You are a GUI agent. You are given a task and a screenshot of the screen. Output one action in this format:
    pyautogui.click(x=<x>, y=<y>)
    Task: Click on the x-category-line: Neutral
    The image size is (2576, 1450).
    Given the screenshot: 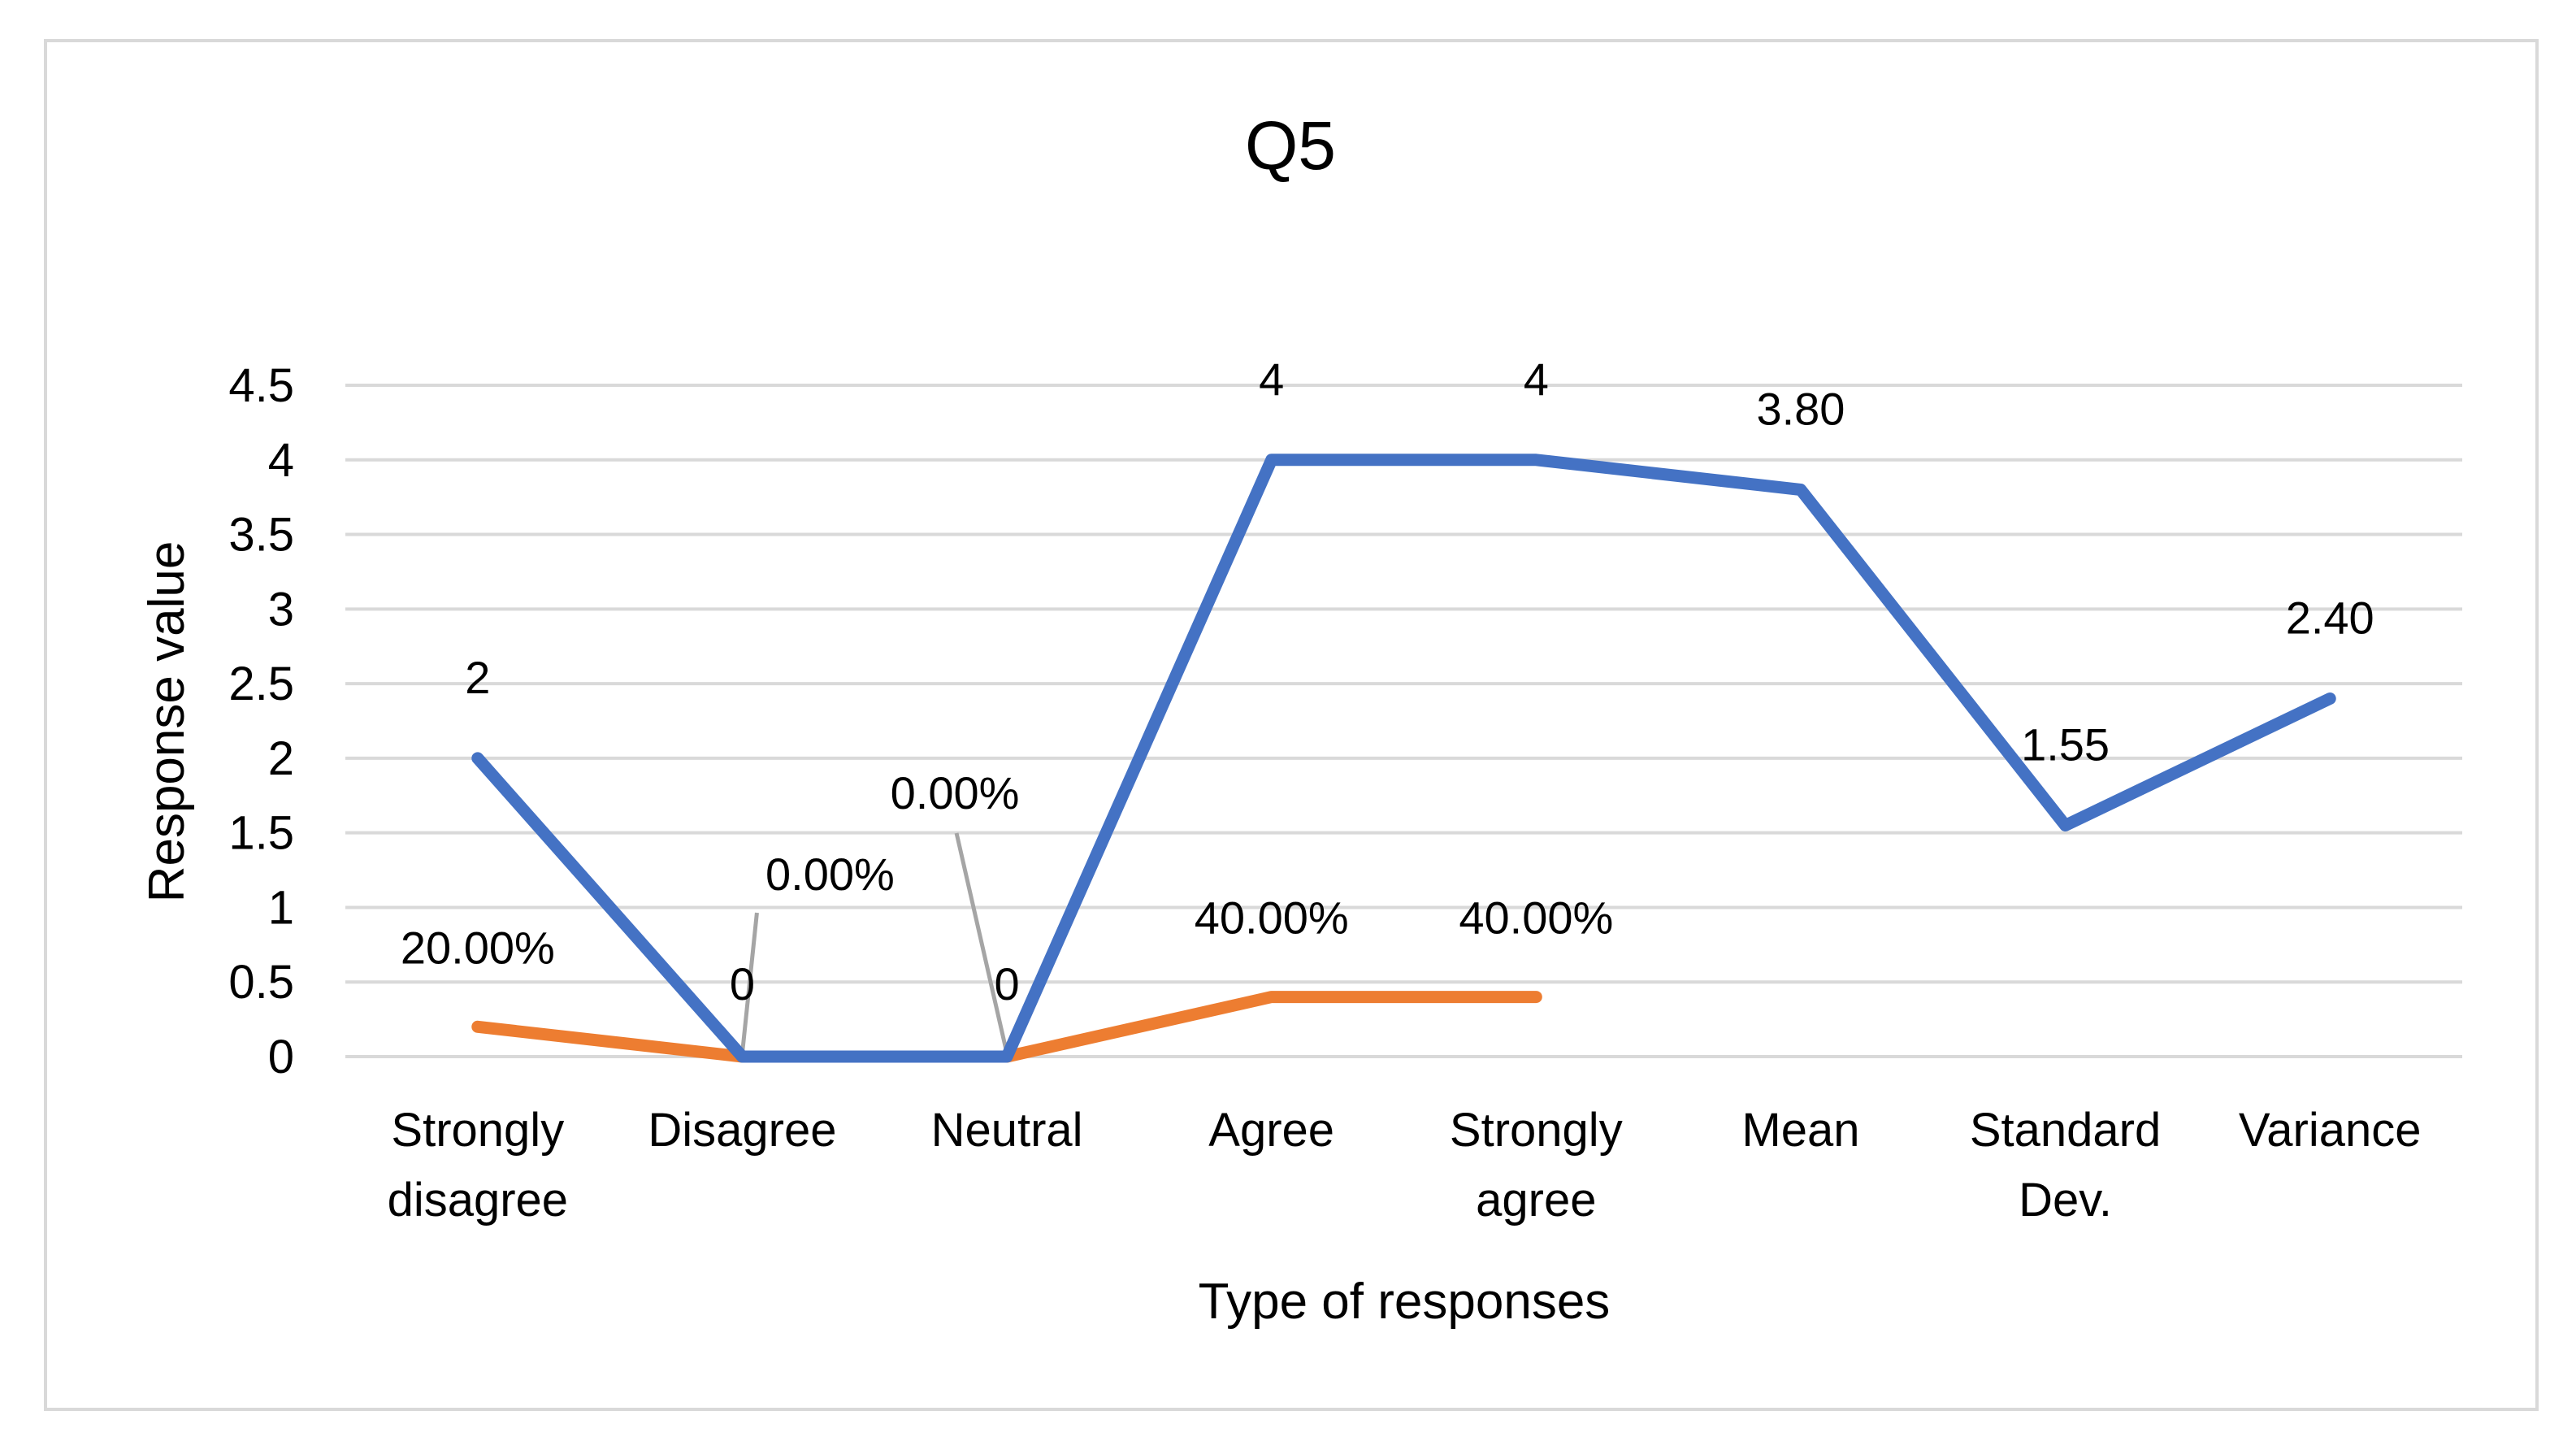 What is the action you would take?
    pyautogui.click(x=1007, y=1130)
    